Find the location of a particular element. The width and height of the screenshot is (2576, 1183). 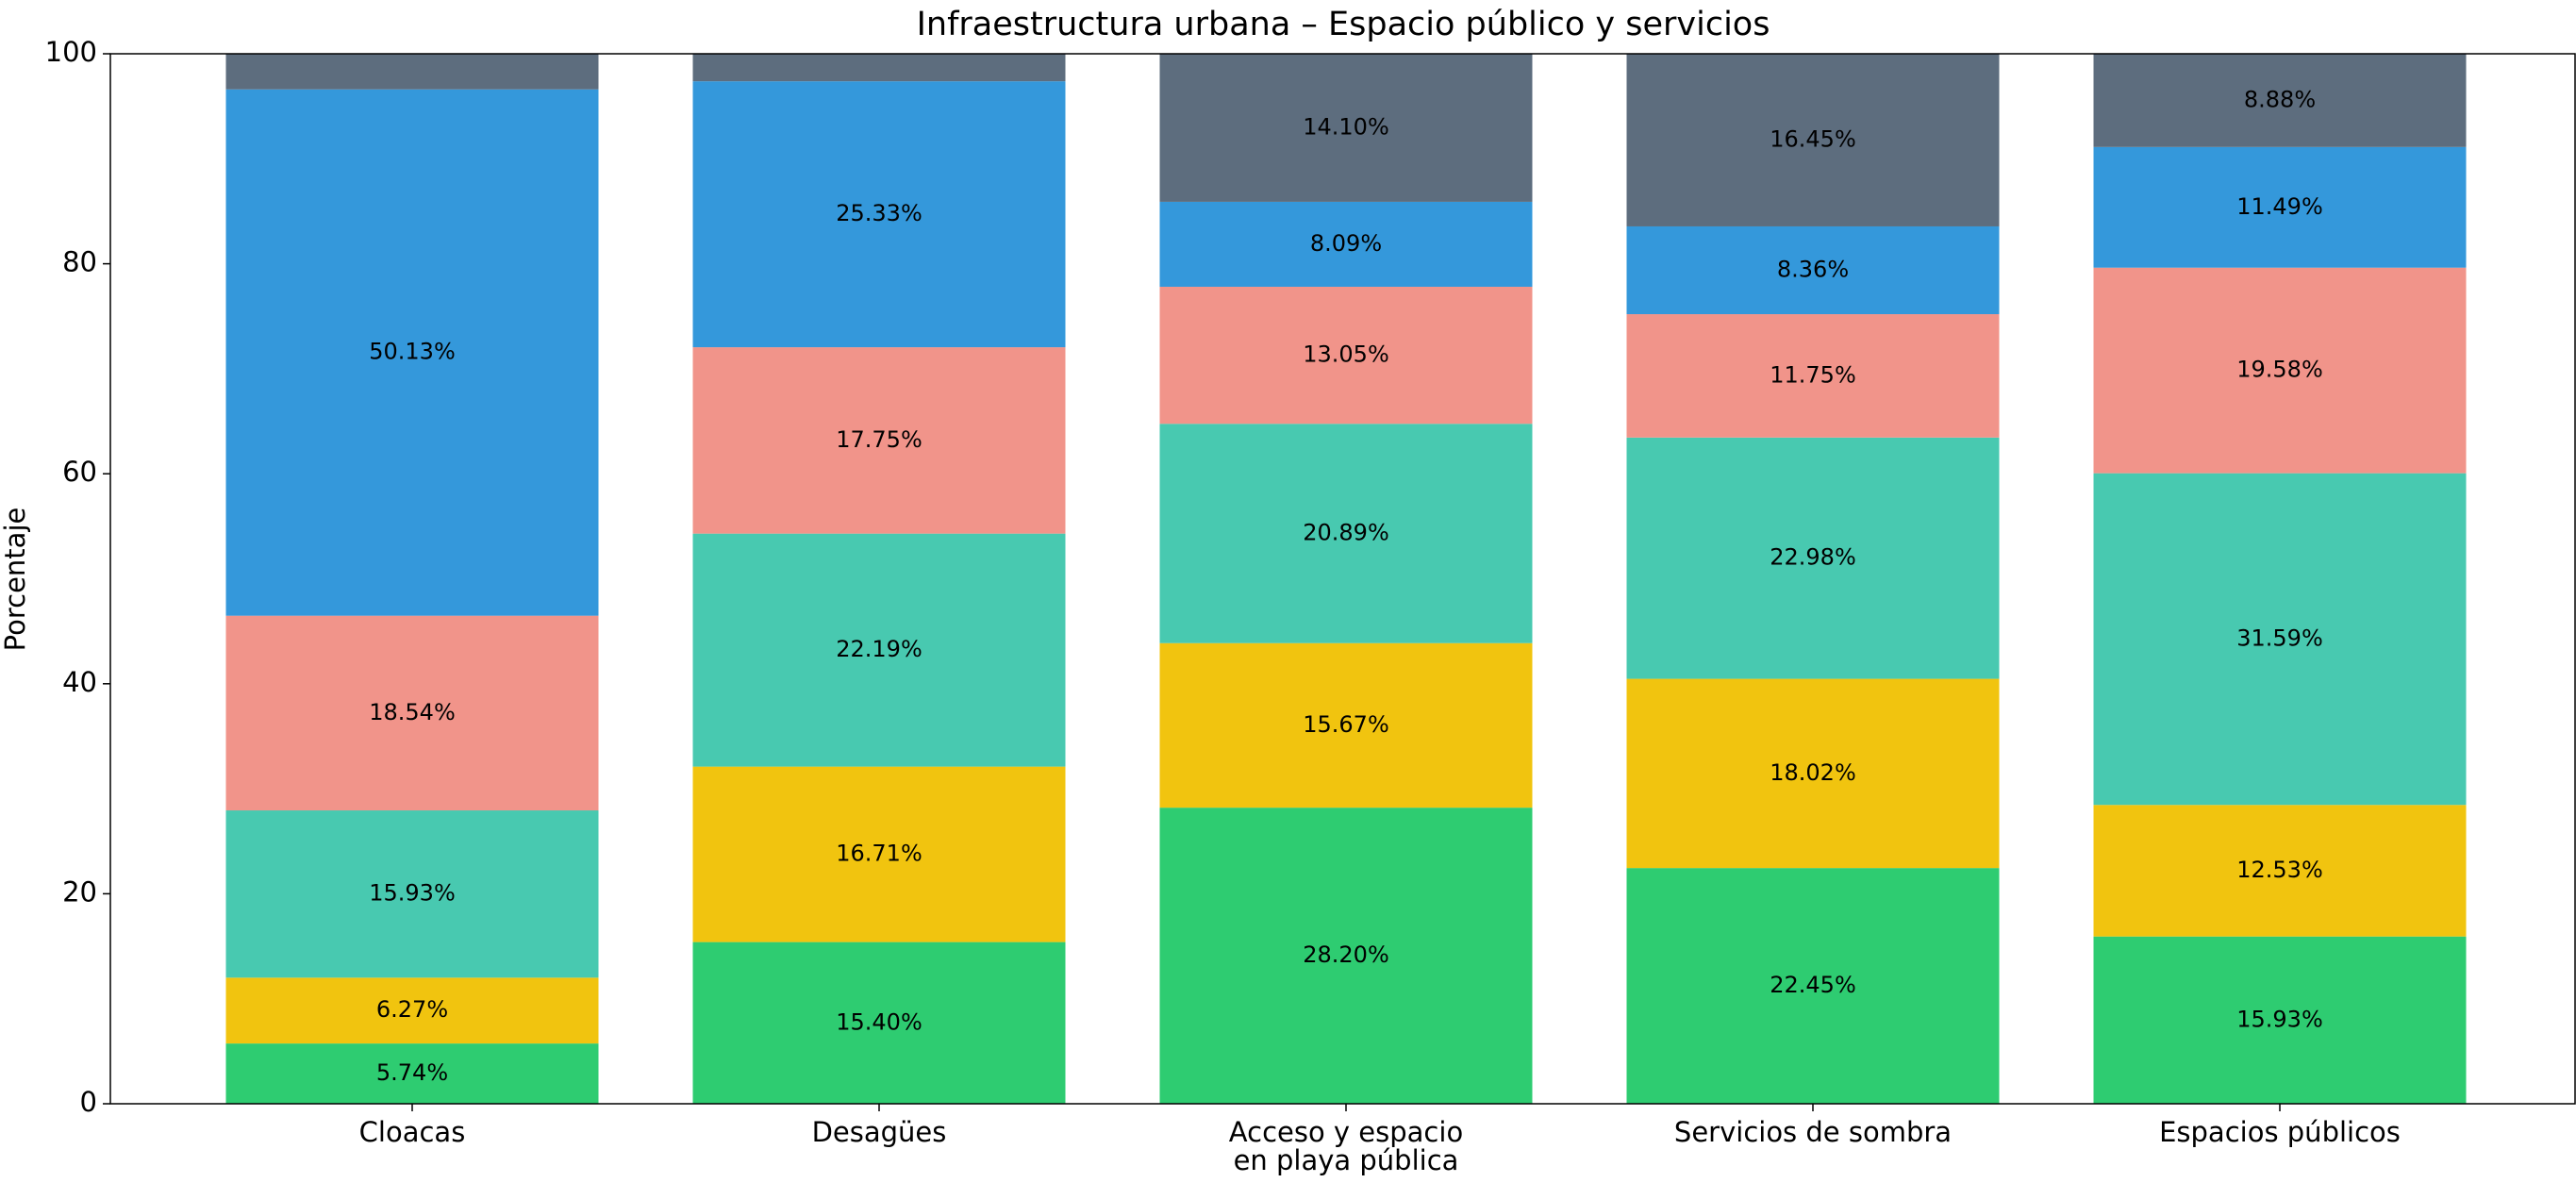

value-label: 19.58% is located at coordinates (2279, 370).